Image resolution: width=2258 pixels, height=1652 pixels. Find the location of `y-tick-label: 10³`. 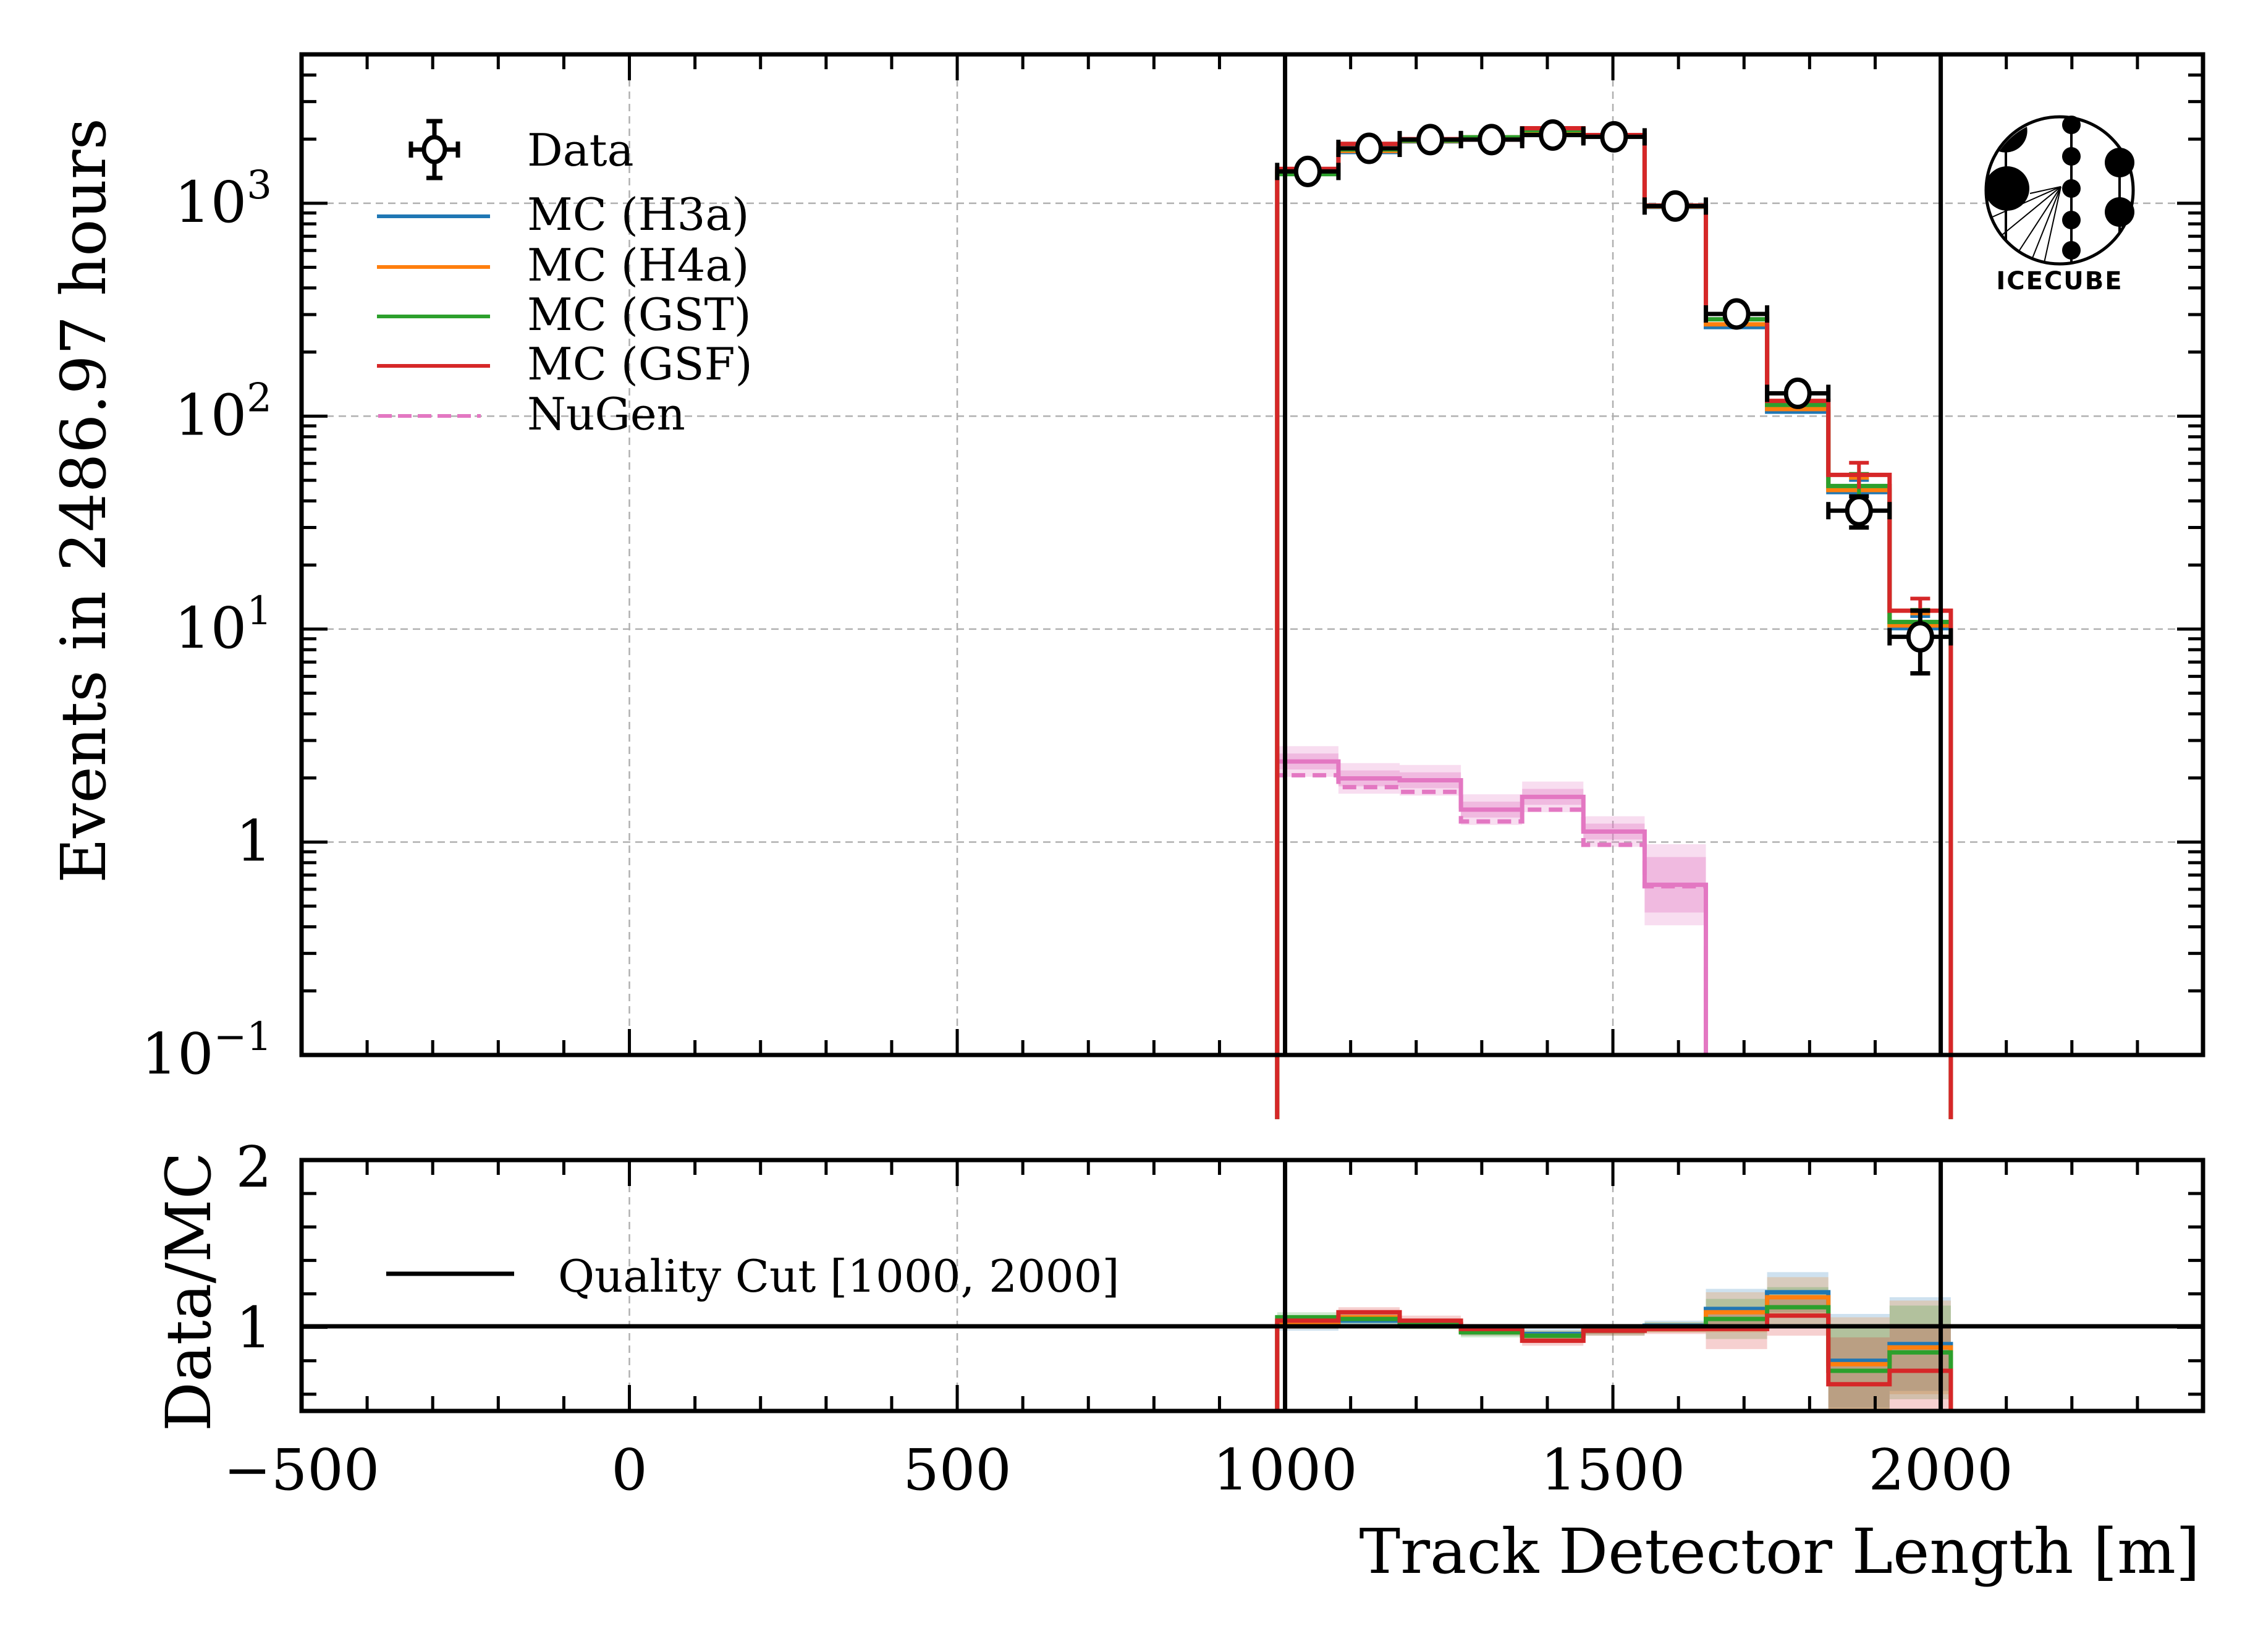

y-tick-label: 10³ is located at coordinates (223, 199).